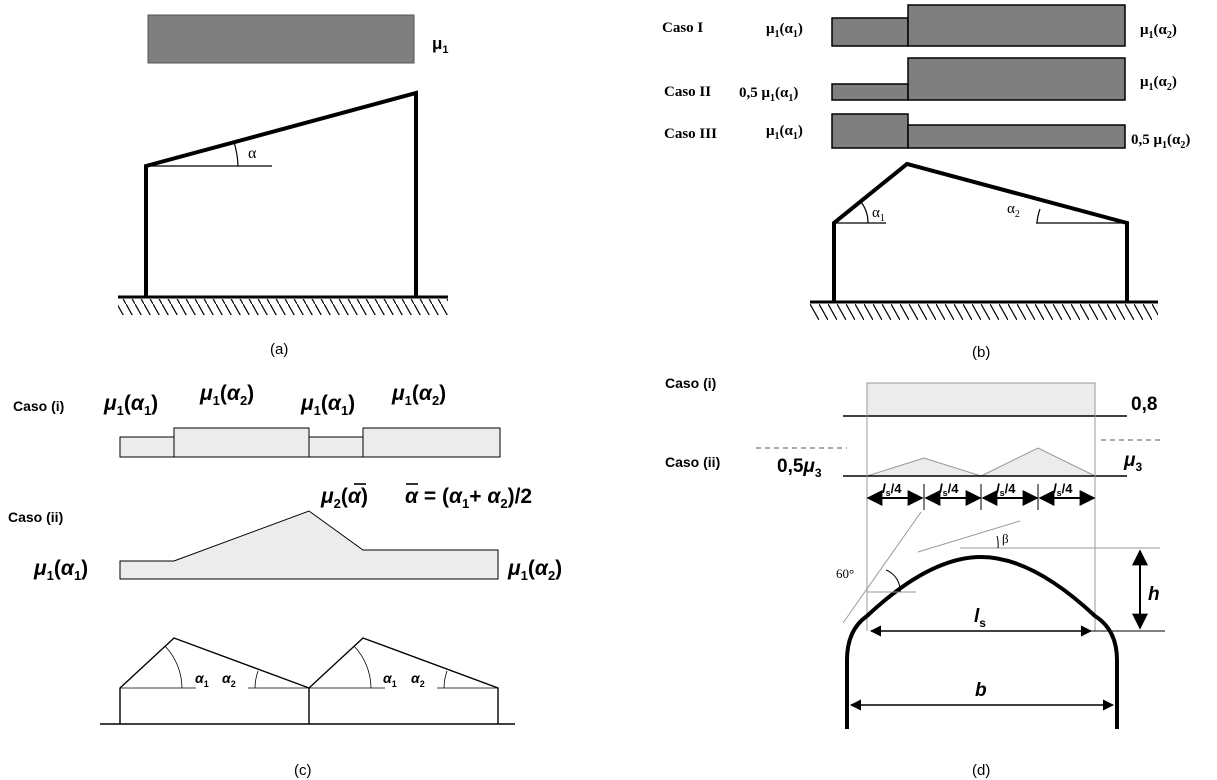 The width and height of the screenshot is (1217, 780). Describe the element at coordinates (984, 312) in the screenshot. I see `ground-hatch-b` at that location.